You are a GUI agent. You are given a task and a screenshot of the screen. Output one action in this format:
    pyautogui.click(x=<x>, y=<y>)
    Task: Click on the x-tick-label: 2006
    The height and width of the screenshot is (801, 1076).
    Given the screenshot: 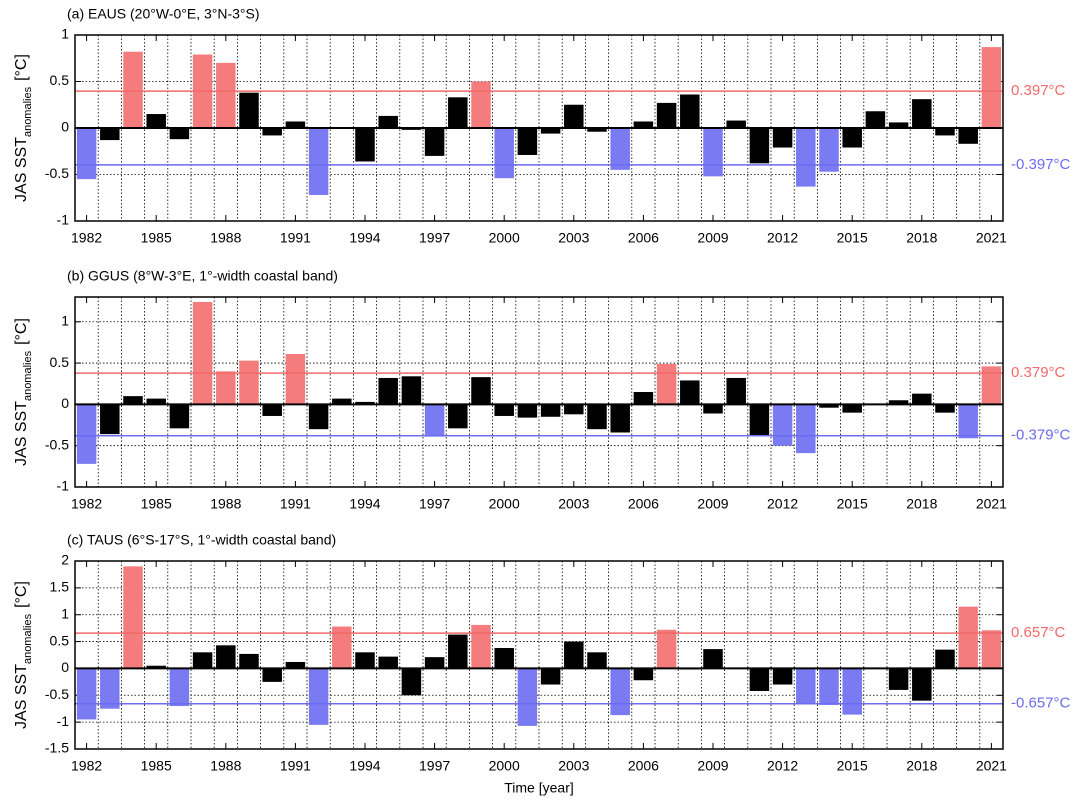 What is the action you would take?
    pyautogui.click(x=643, y=766)
    